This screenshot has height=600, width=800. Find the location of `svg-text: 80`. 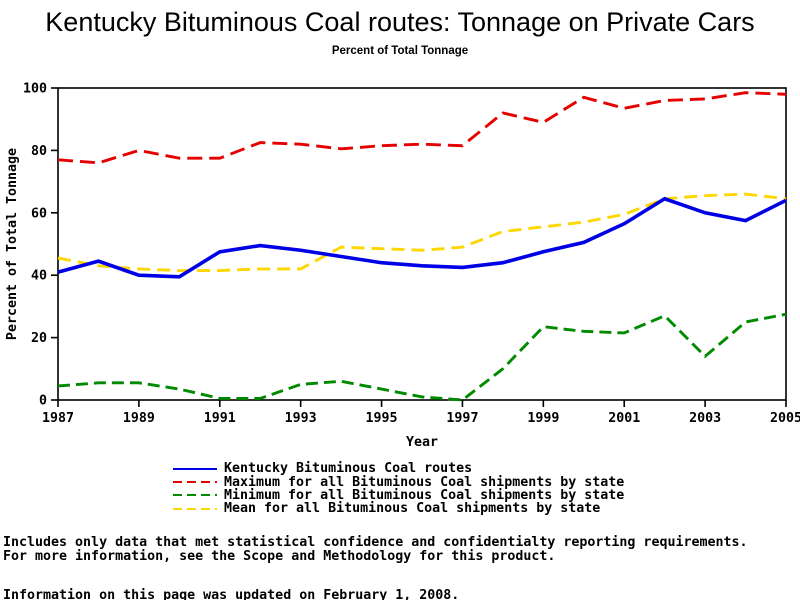

svg-text: 80 is located at coordinates (39, 151).